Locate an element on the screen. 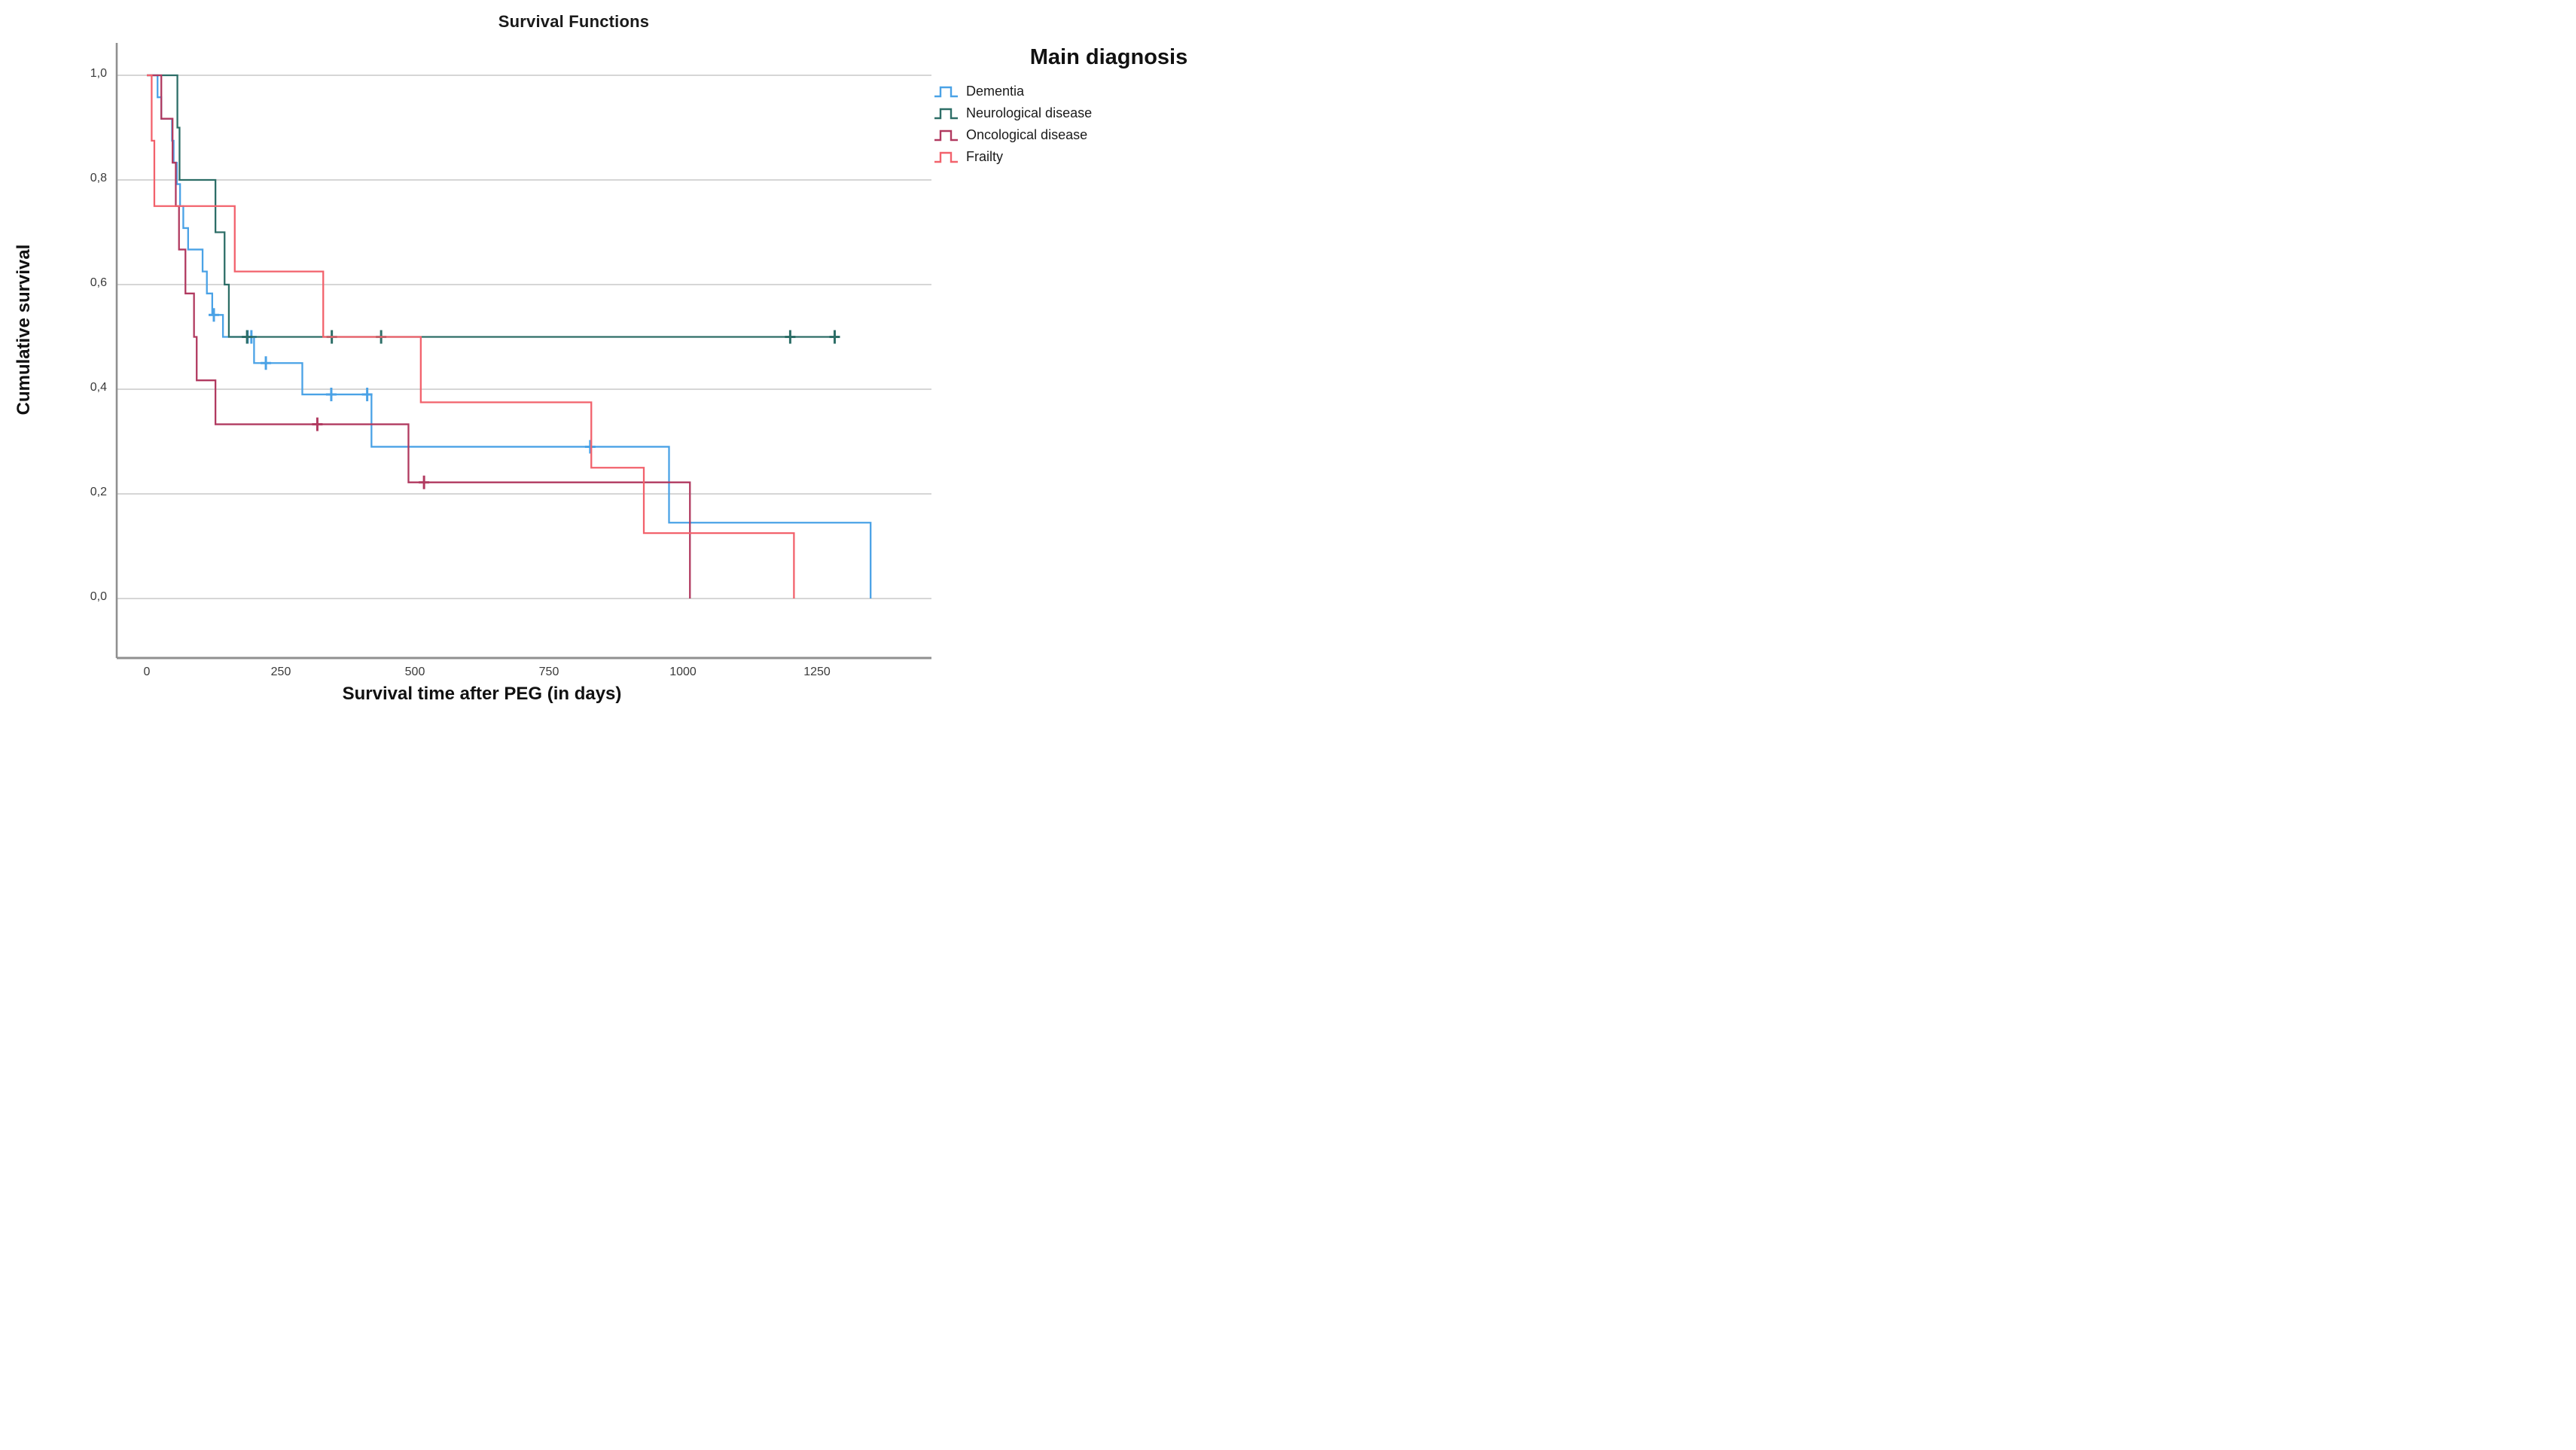 This screenshot has height=1450, width=2576. x-tick-label: 1250 is located at coordinates (817, 672).